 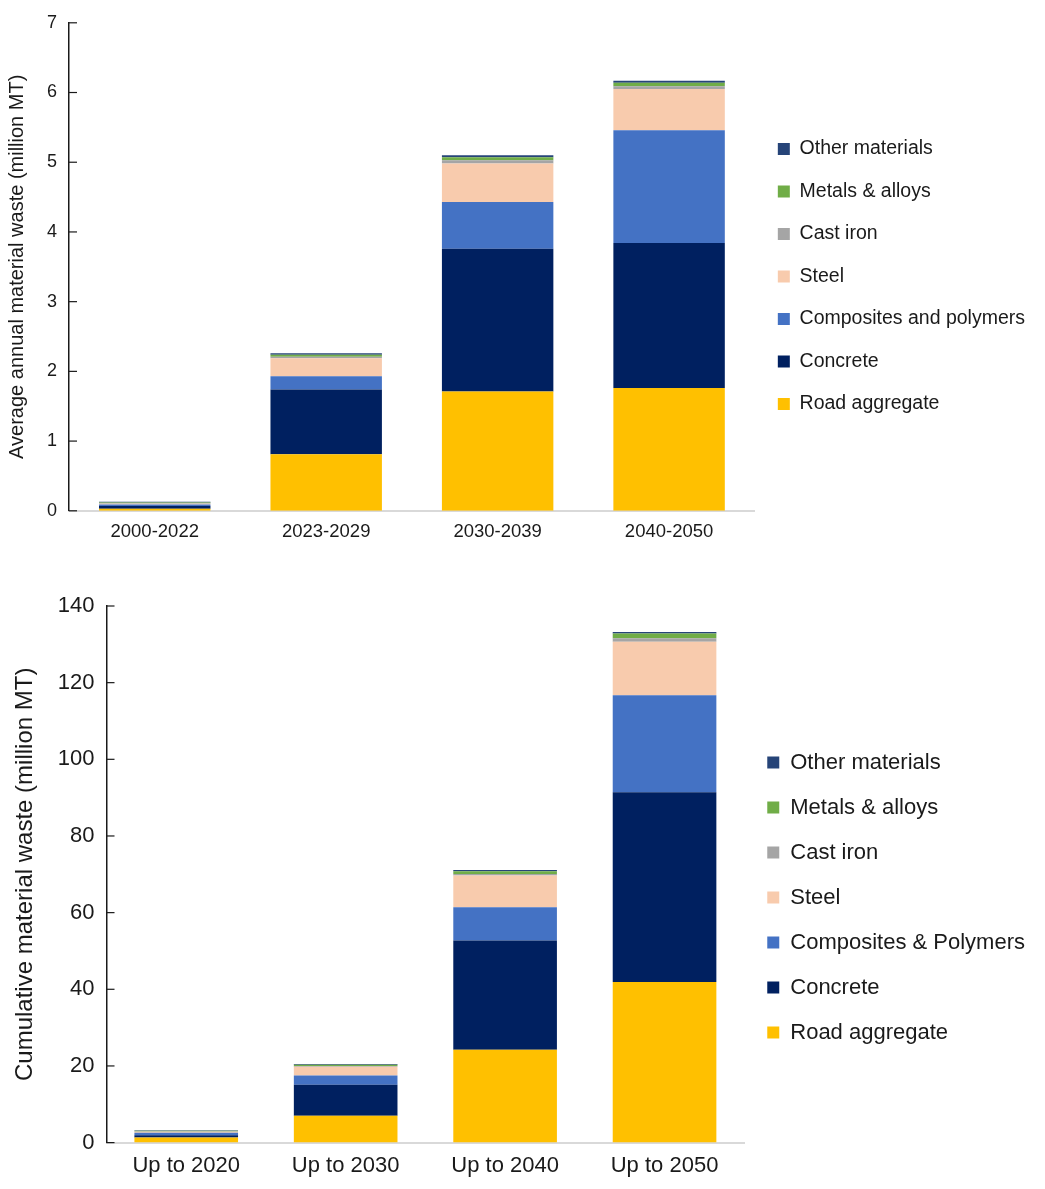 I want to click on y-tick-label: 40, so click(x=82, y=988).